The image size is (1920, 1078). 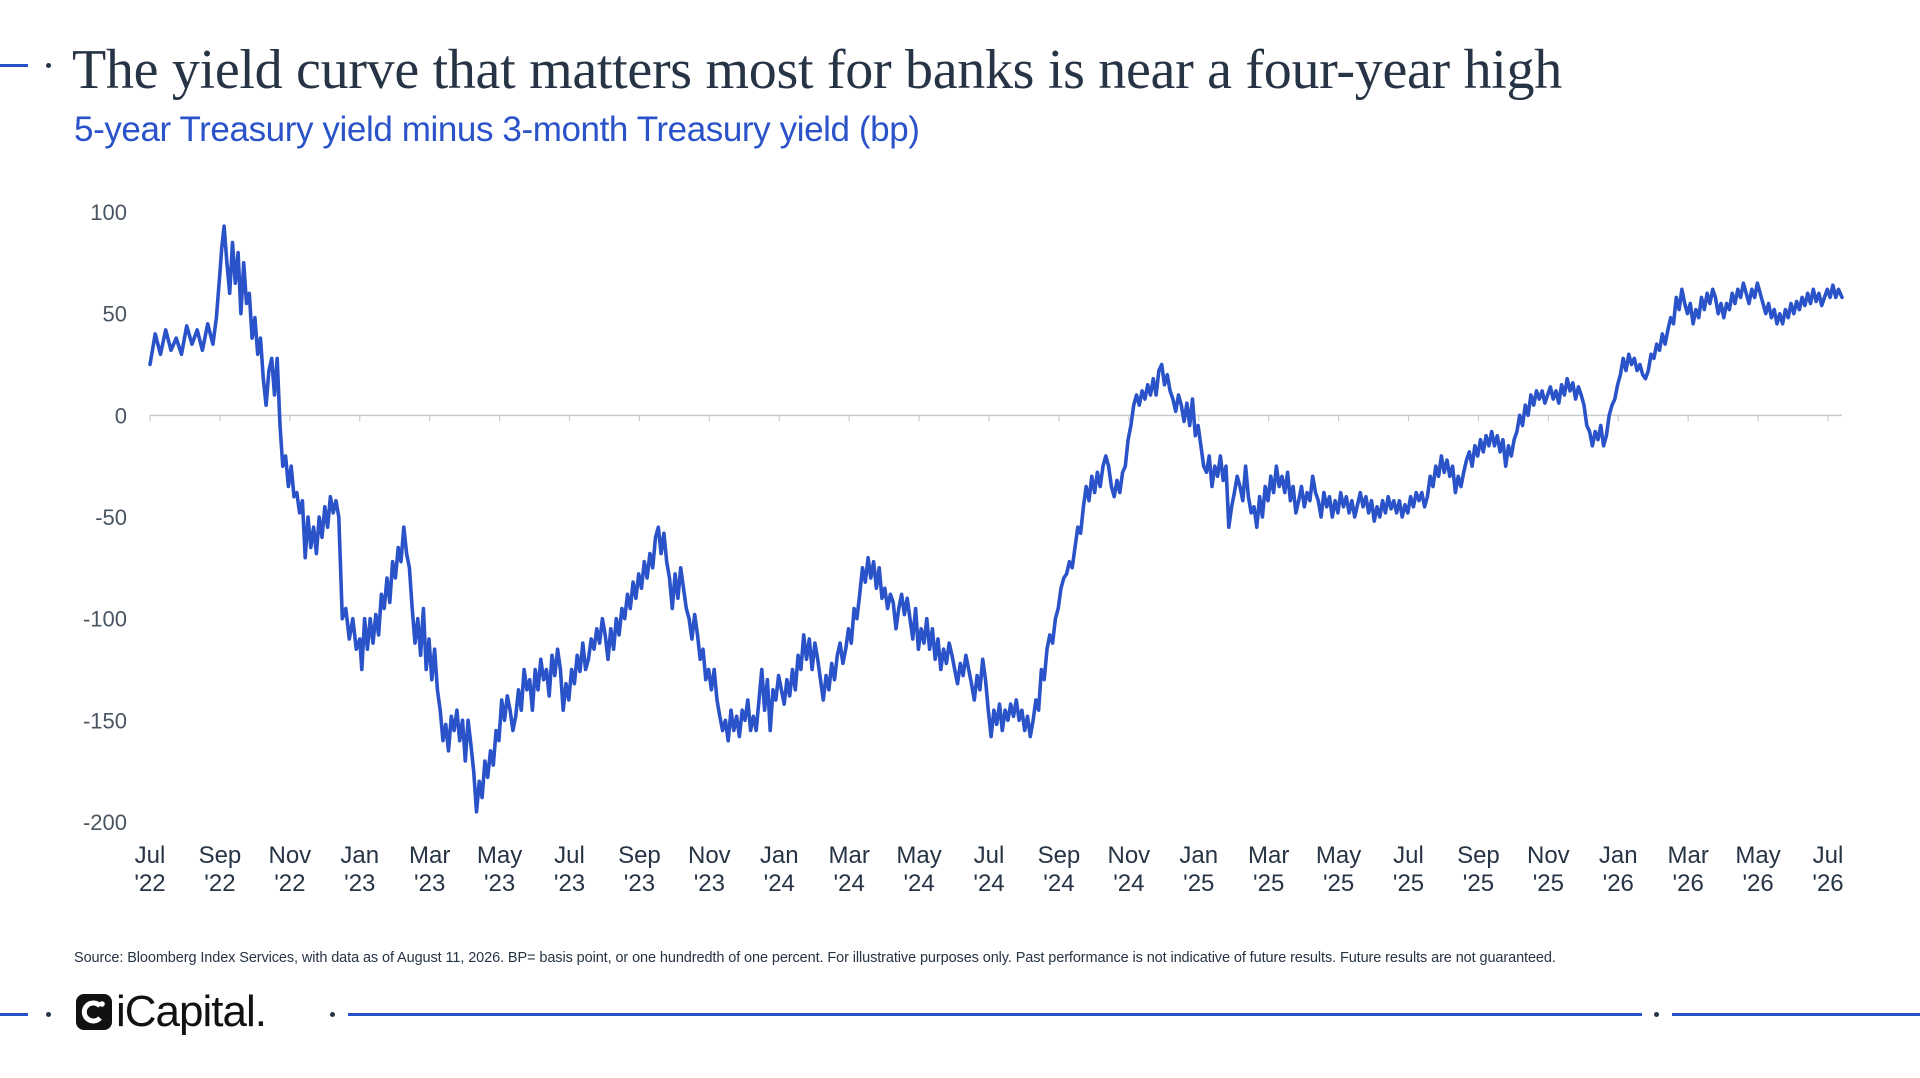 What do you see at coordinates (115, 314) in the screenshot?
I see `y-tick-label: 50` at bounding box center [115, 314].